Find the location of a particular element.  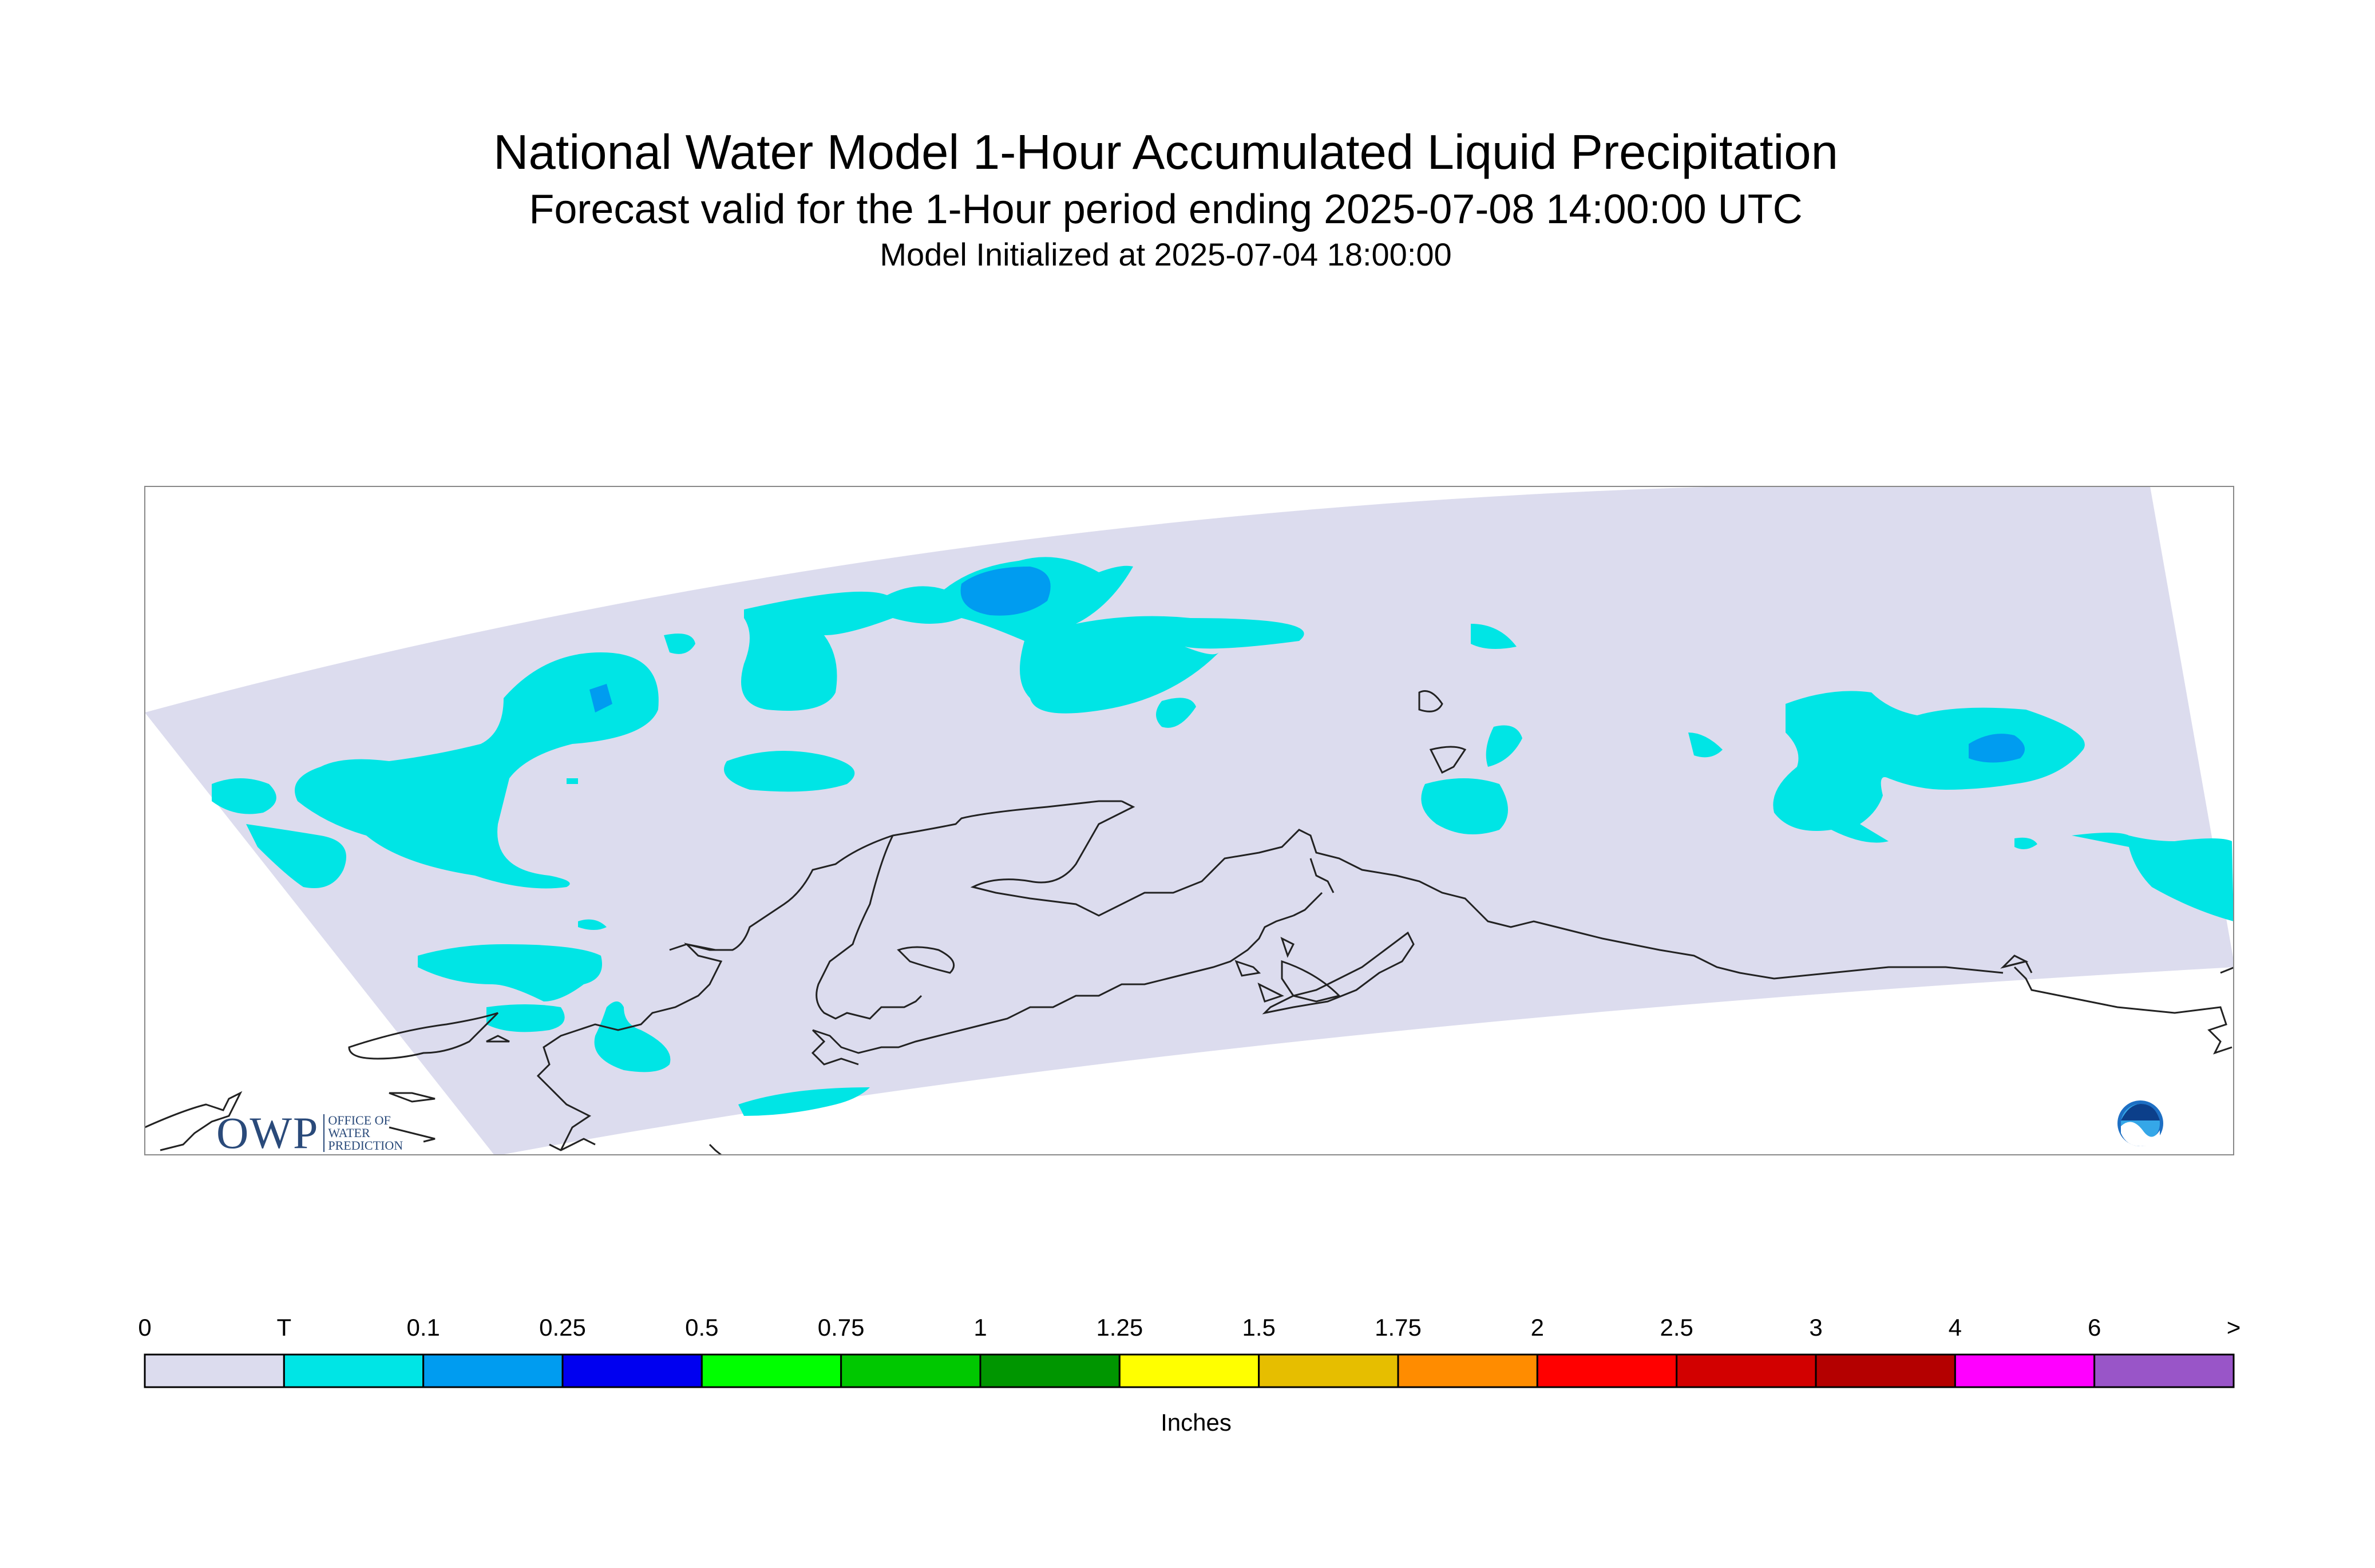

legend-tick-label: 2 is located at coordinates (1538, 1327).